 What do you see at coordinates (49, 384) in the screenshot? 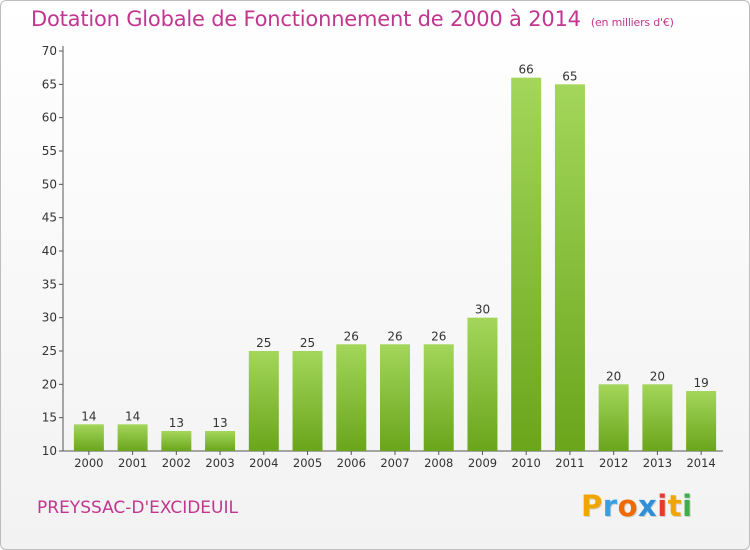
I see `y-tick-label: 20` at bounding box center [49, 384].